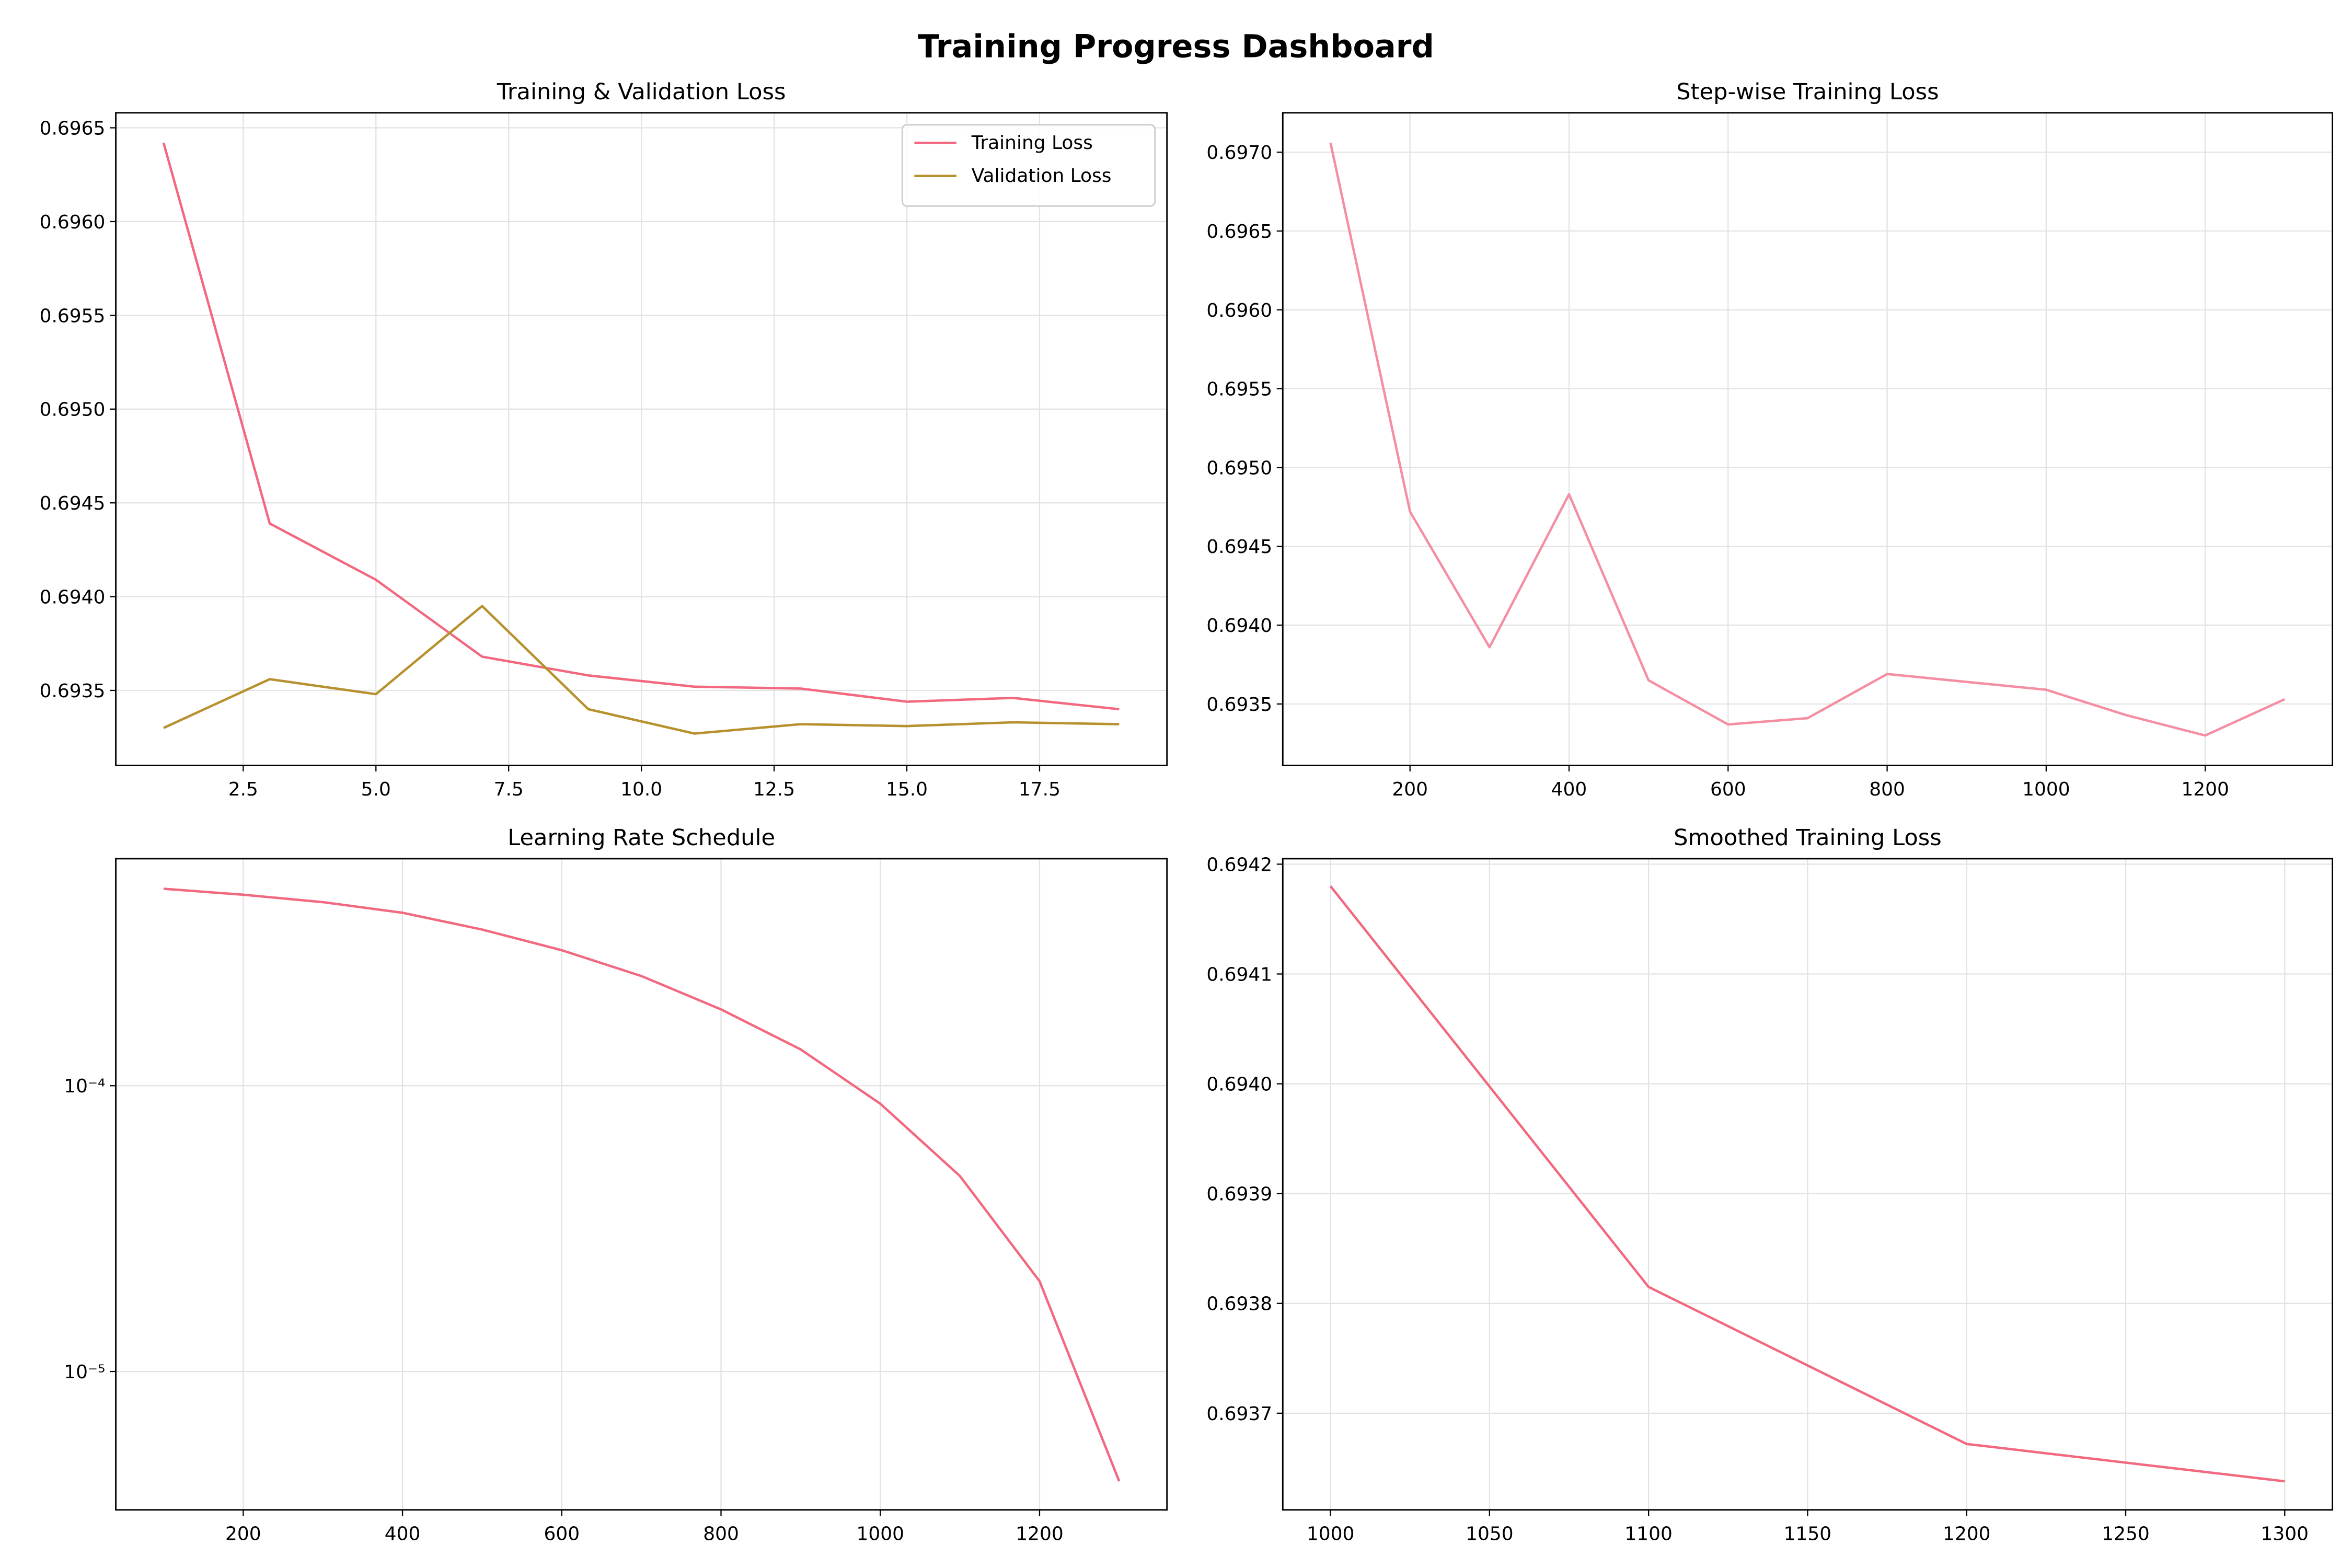  What do you see at coordinates (84, 1086) in the screenshot?
I see `y-tick-label: 10⁻⁴` at bounding box center [84, 1086].